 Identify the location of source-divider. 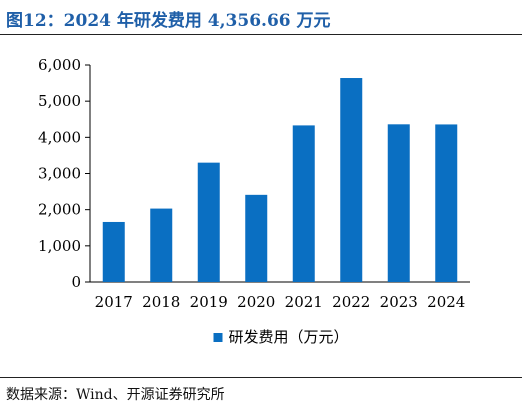
(261, 377).